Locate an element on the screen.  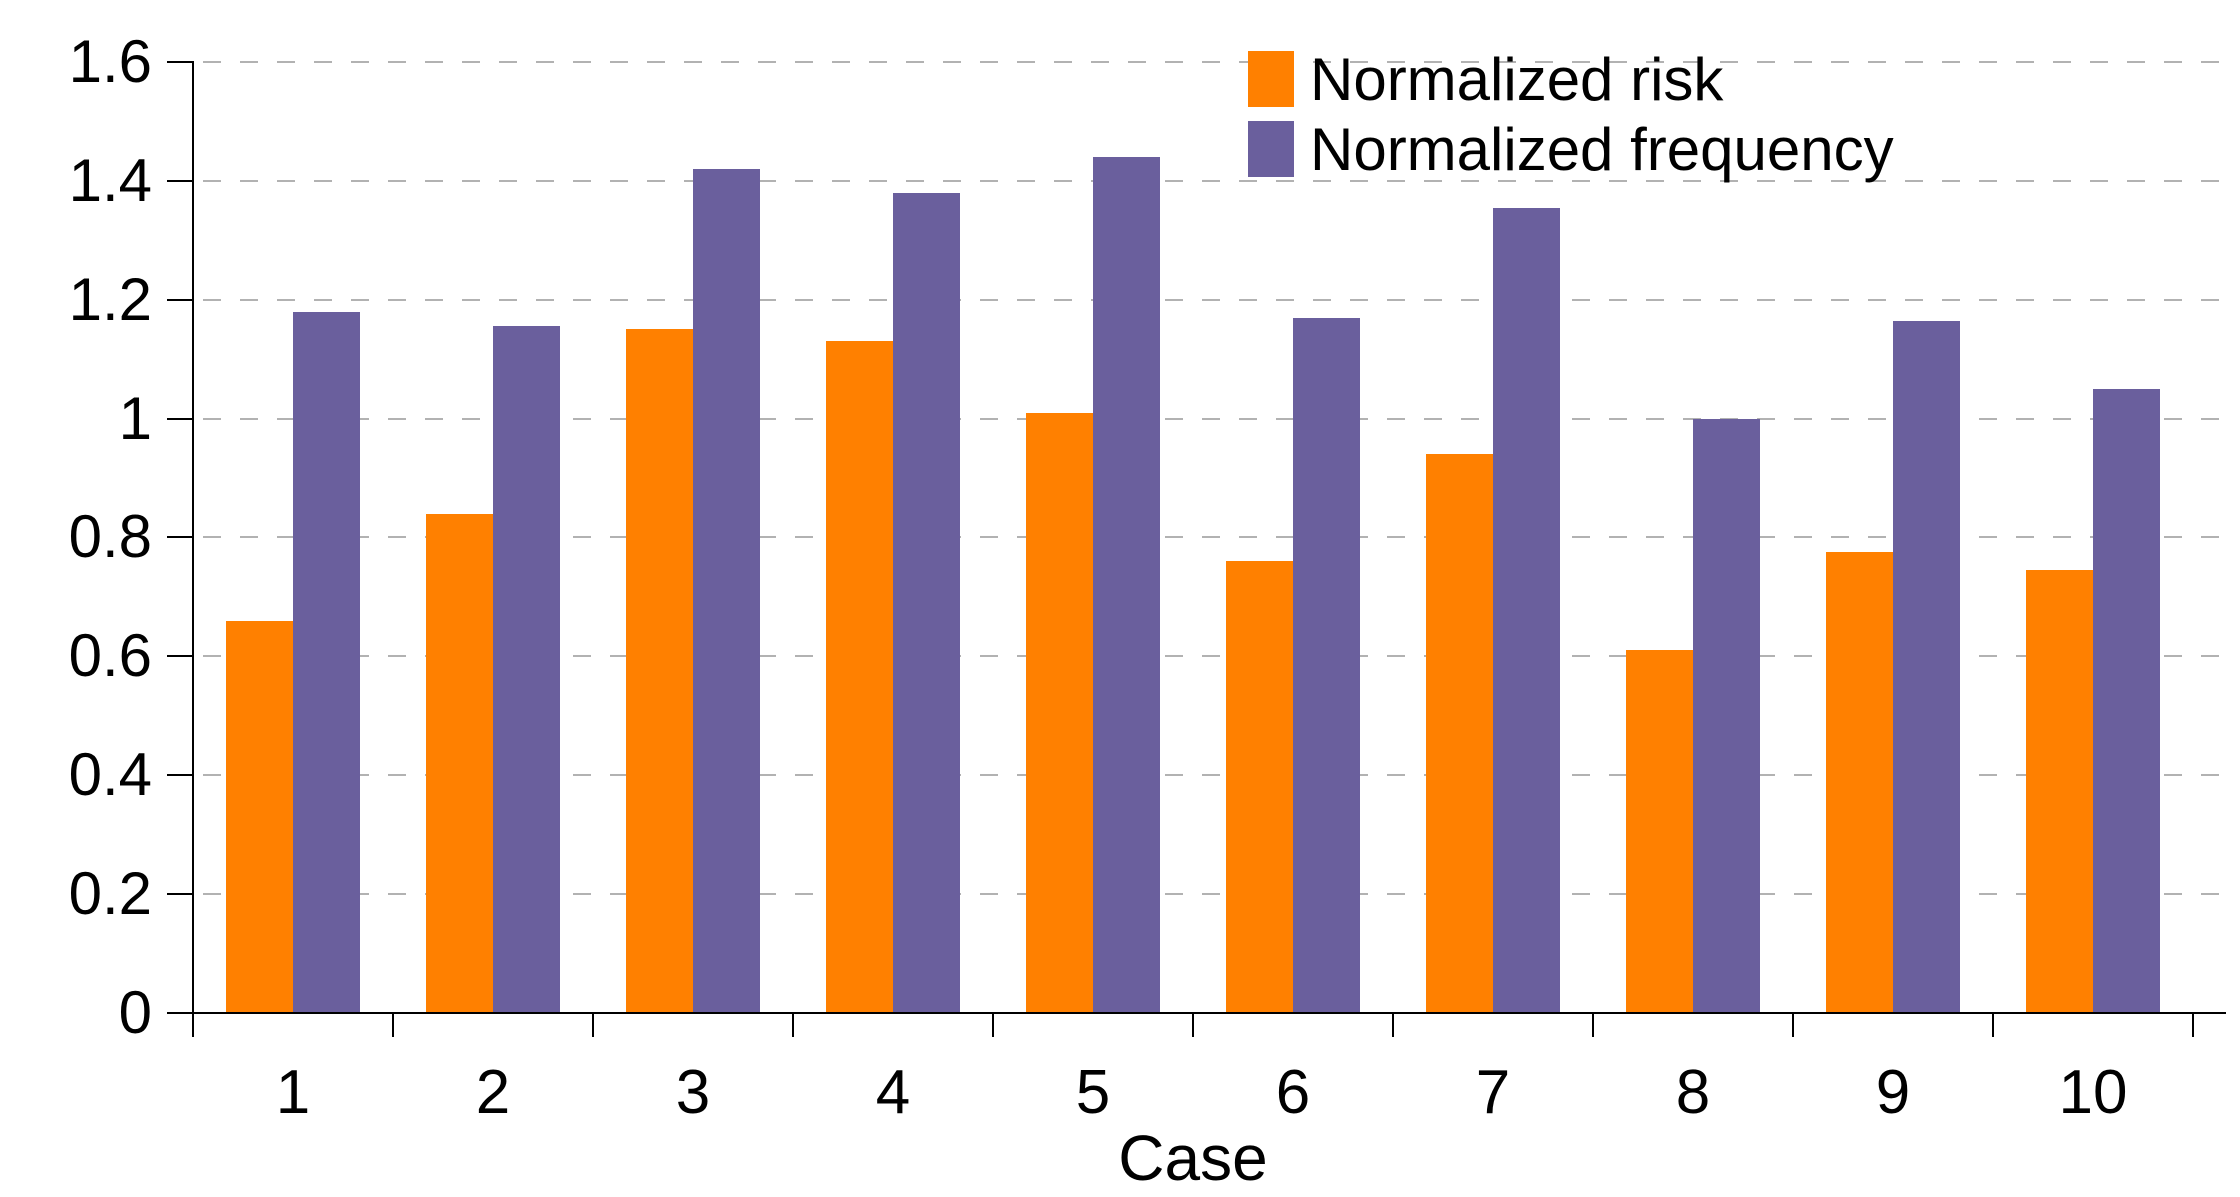
x-axis-title: Case is located at coordinates (1193, 1158).